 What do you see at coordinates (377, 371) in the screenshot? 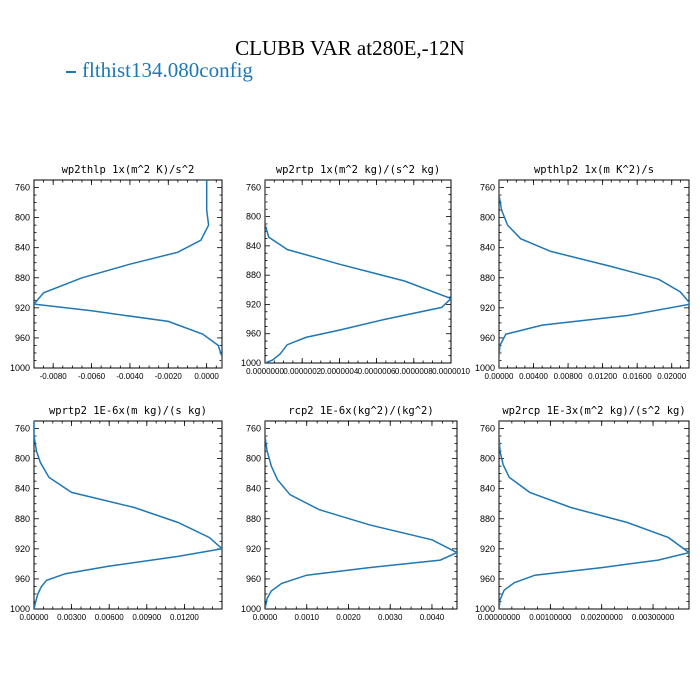
I see `x-tick-label: 0.0000006` at bounding box center [377, 371].